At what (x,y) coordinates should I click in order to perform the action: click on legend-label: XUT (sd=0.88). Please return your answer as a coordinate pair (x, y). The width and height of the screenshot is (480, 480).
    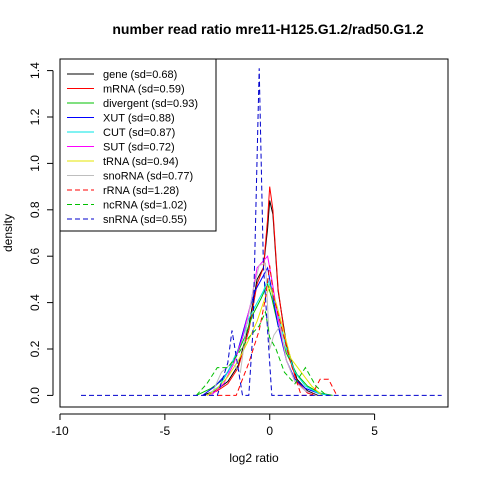
    Looking at the image, I should click on (139, 119).